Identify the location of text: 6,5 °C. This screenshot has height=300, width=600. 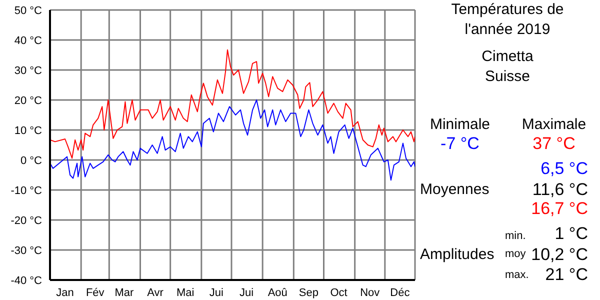
(564, 168).